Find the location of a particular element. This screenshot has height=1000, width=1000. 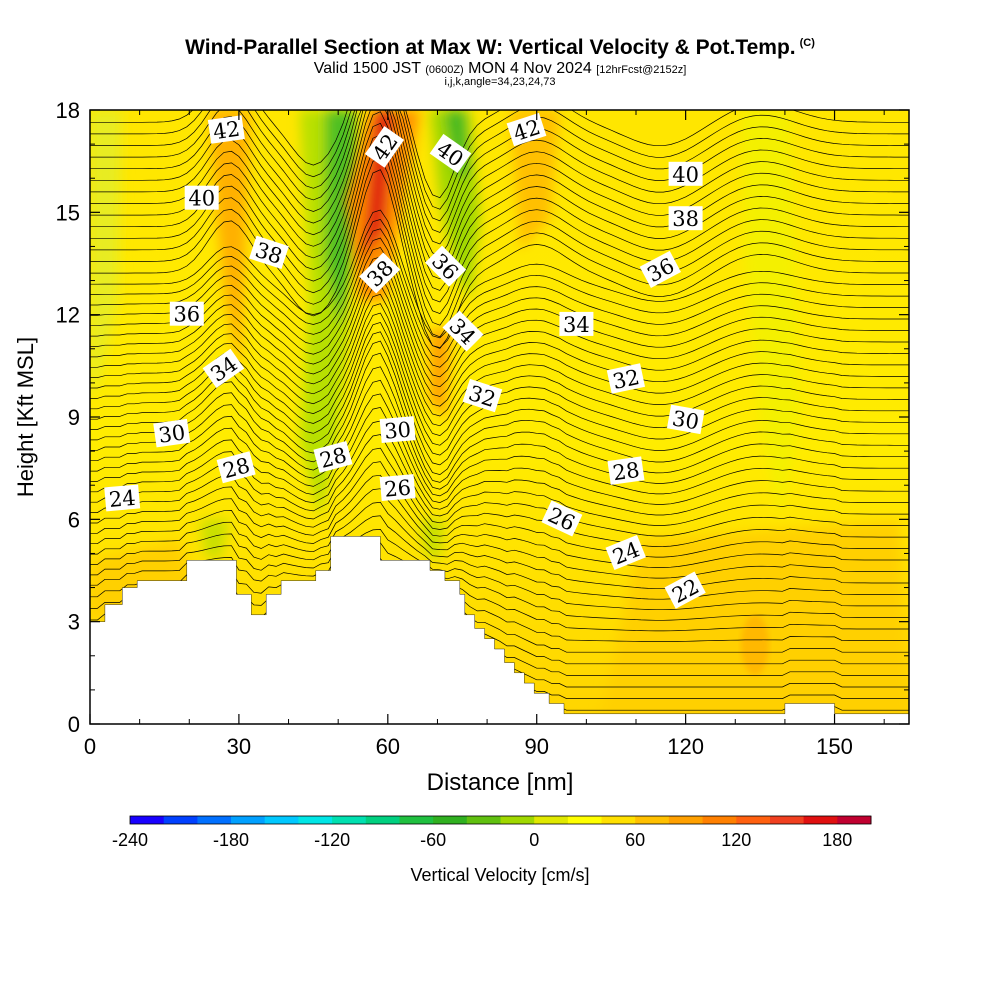

contour-label-text: 40 is located at coordinates (685, 175).